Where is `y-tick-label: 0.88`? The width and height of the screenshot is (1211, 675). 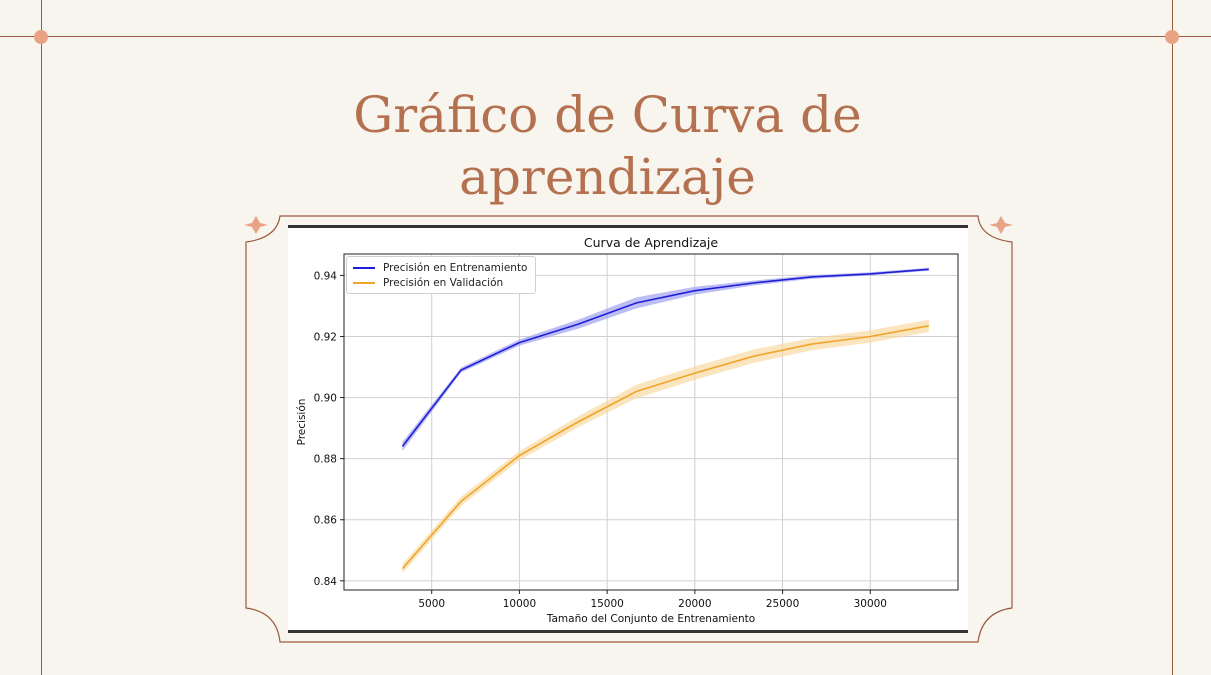 y-tick-label: 0.88 is located at coordinates (325, 460).